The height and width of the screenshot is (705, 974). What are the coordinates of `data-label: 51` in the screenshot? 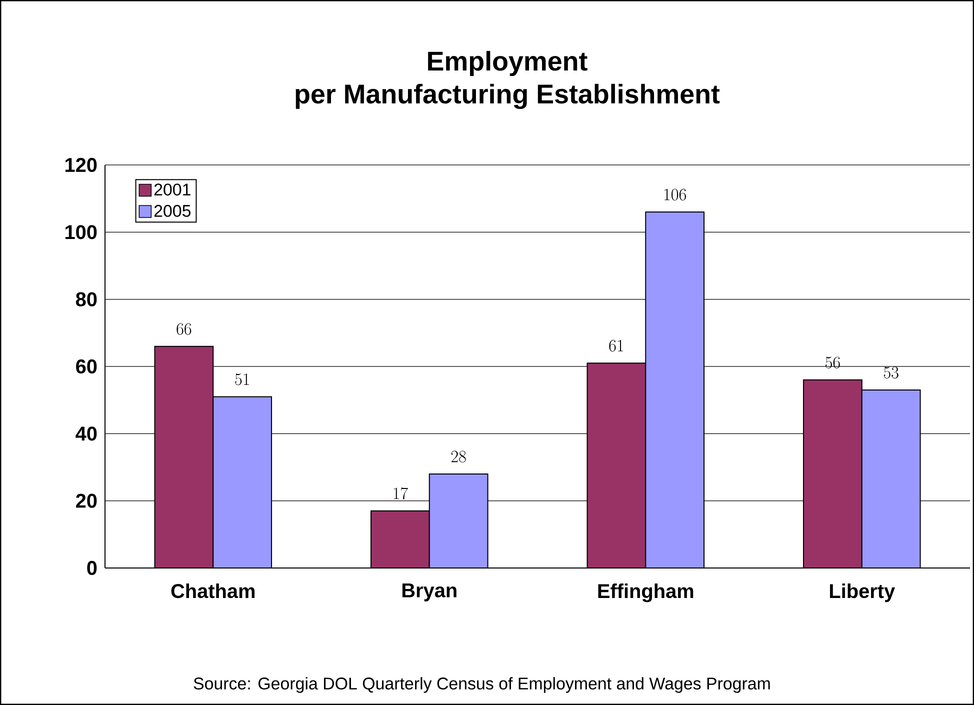 It's located at (242, 380).